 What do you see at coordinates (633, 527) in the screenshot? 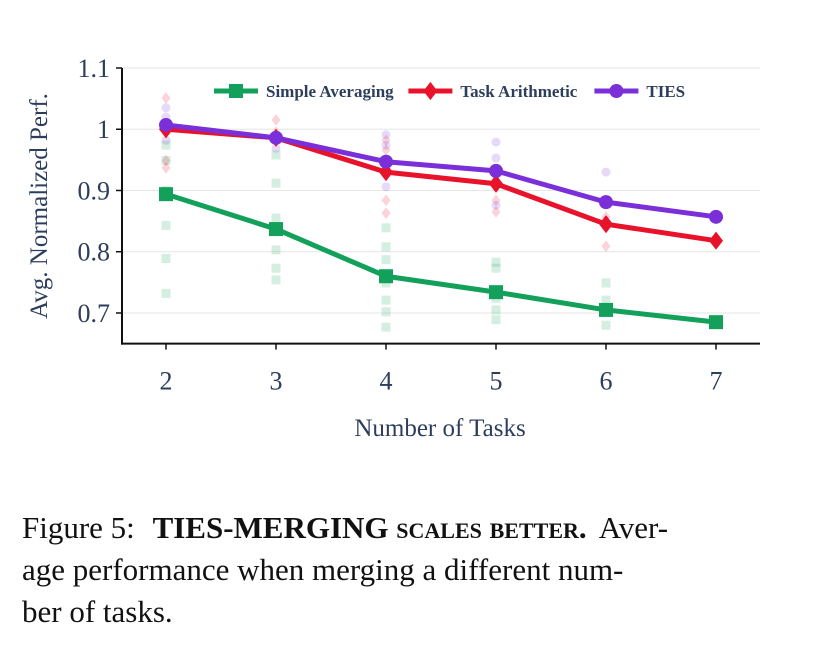
I see `caption-text: Aver-` at bounding box center [633, 527].